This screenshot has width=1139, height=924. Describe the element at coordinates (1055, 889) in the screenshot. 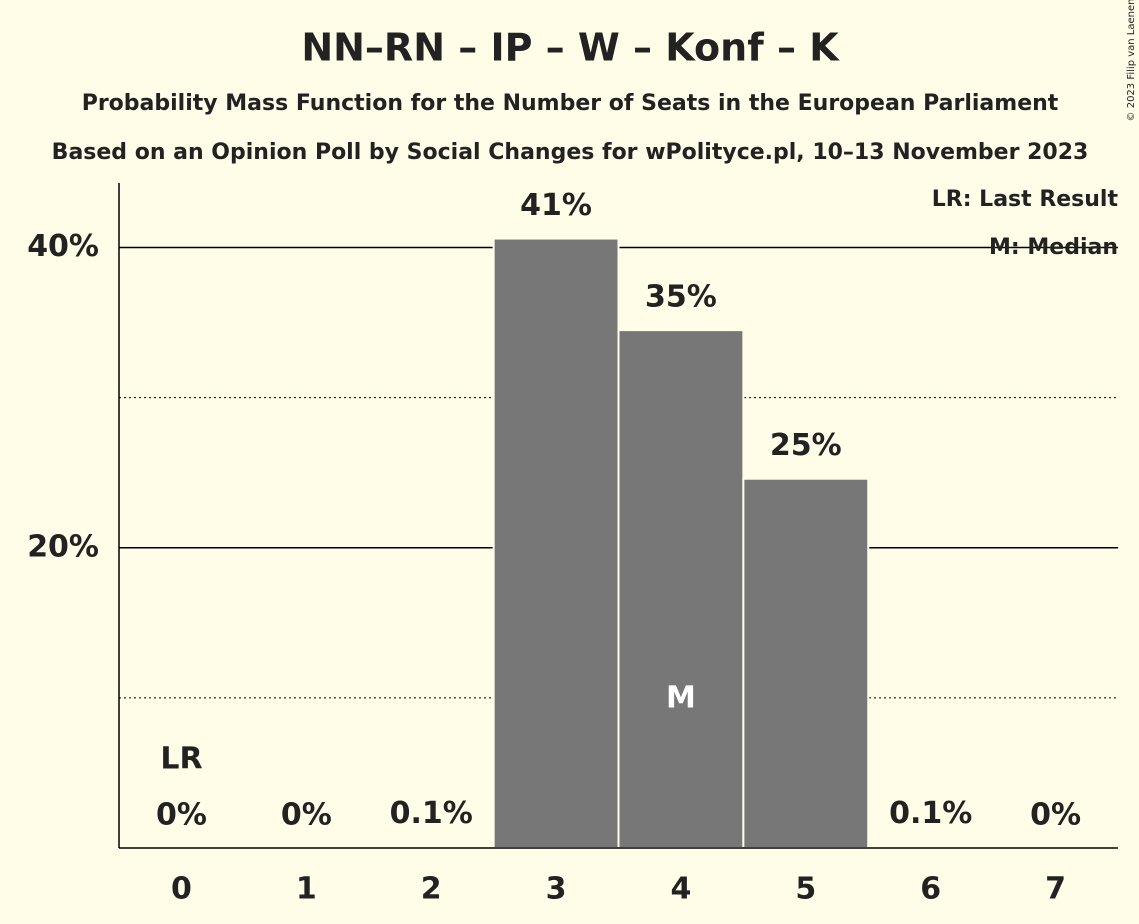

I see `x-tick-label: 7` at that location.